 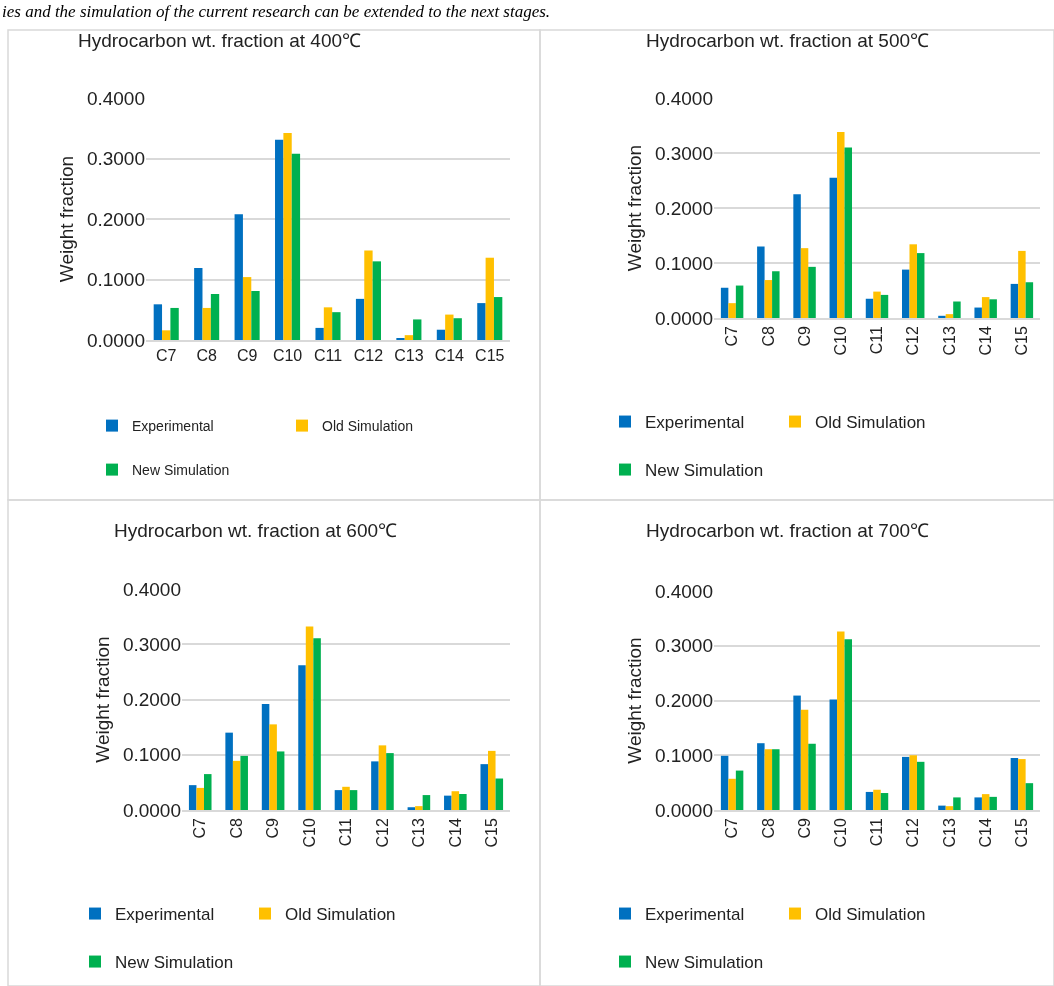 What do you see at coordinates (788, 40) in the screenshot?
I see `chart-title: Hydrocarbon wt. fraction at 500℃` at bounding box center [788, 40].